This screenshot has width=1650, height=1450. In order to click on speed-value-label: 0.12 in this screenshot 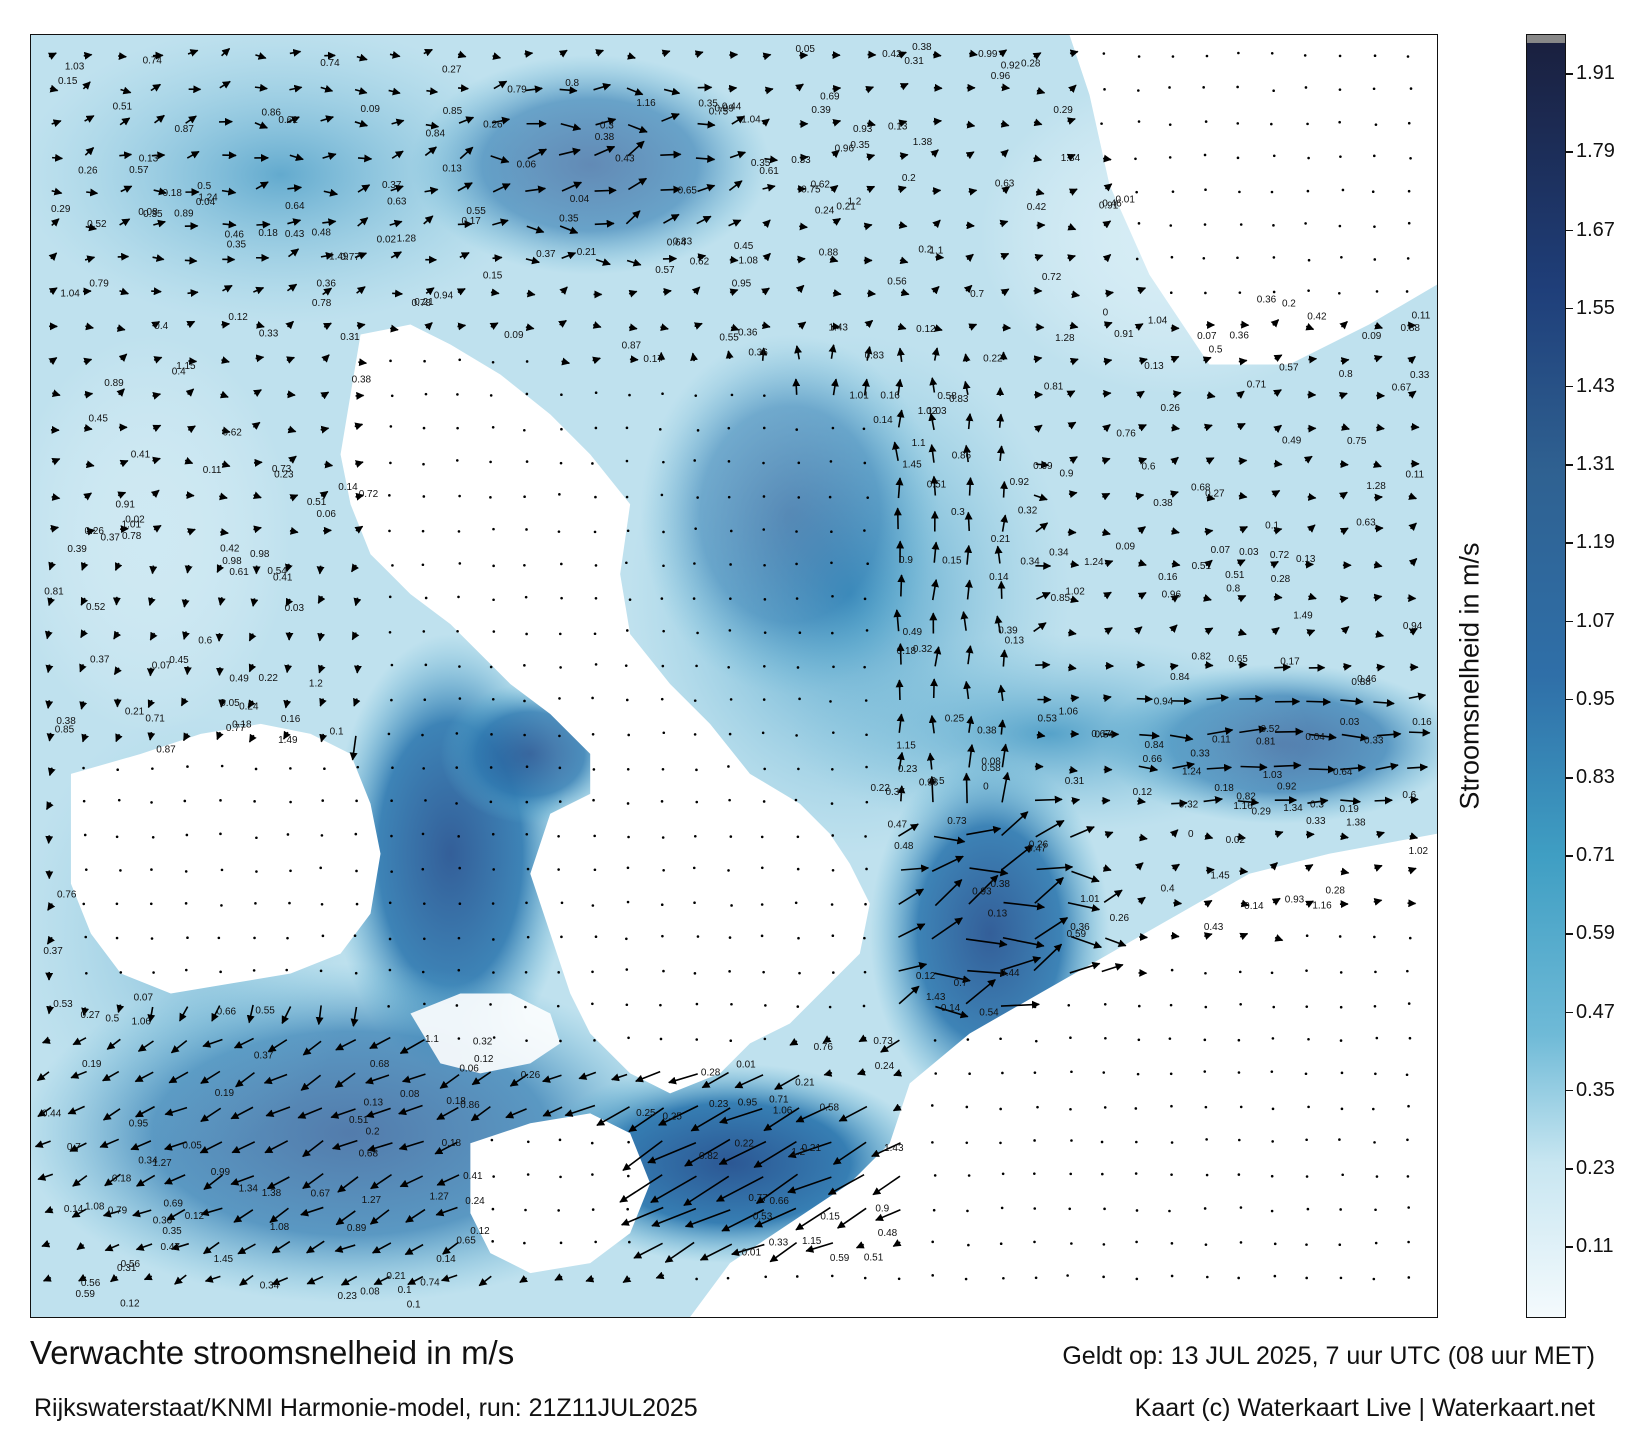, I will do `click(926, 329)`.